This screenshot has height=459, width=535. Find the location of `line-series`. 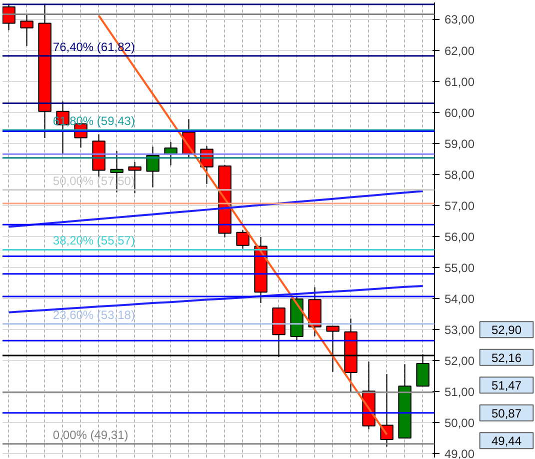

line-series is located at coordinates (216, 209).